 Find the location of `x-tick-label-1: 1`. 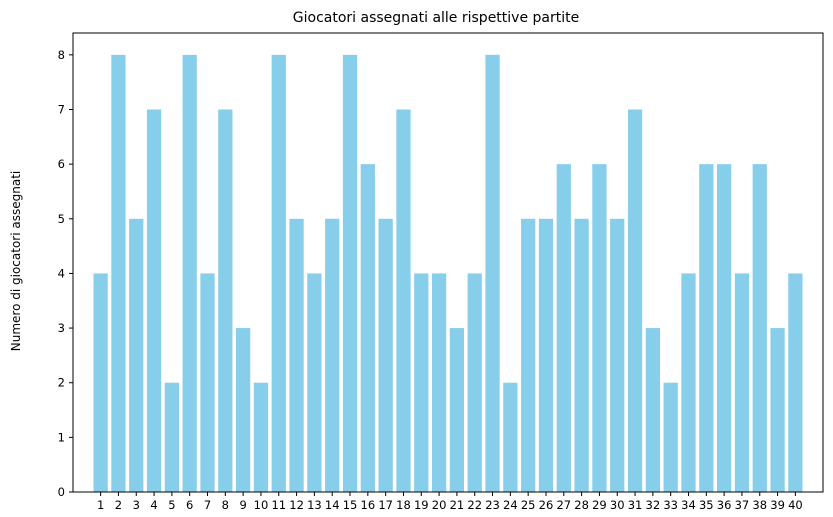

x-tick-label-1: 1 is located at coordinates (100, 505).